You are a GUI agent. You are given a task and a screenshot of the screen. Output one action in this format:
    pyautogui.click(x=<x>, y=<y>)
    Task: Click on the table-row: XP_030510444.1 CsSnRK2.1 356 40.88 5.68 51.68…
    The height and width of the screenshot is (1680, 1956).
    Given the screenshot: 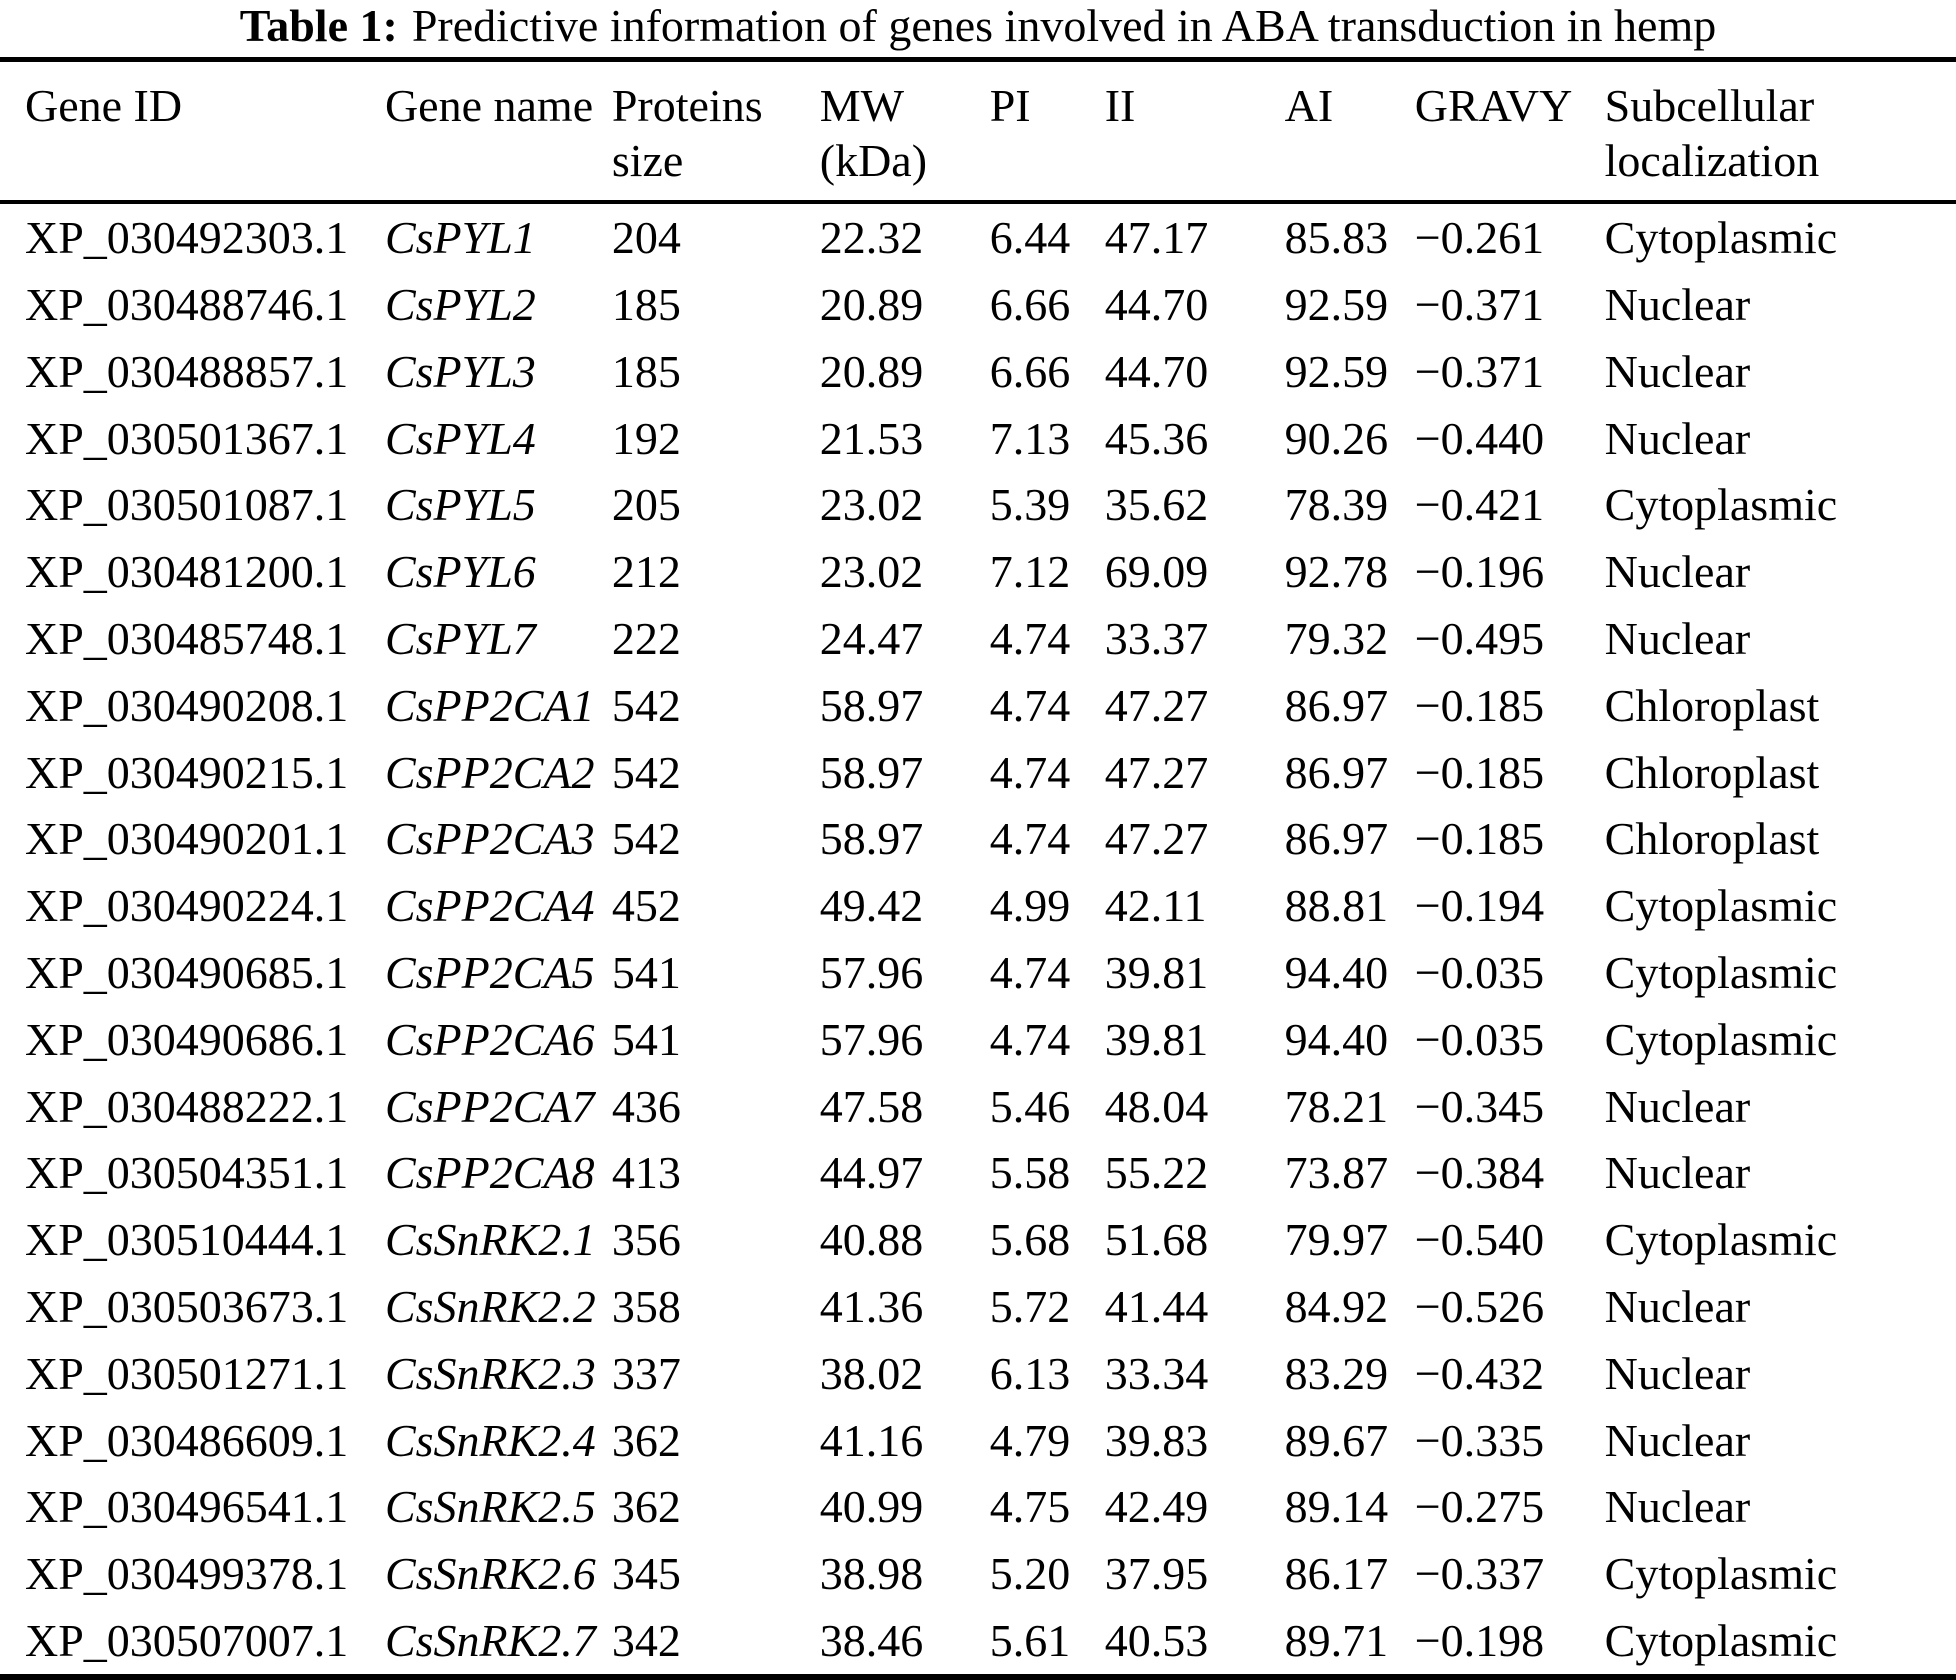 What is the action you would take?
    pyautogui.click(x=978, y=1239)
    